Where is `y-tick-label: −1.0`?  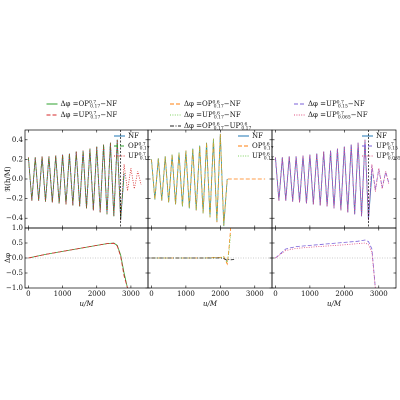
y-tick-label: −1.0 is located at coordinates (14, 288).